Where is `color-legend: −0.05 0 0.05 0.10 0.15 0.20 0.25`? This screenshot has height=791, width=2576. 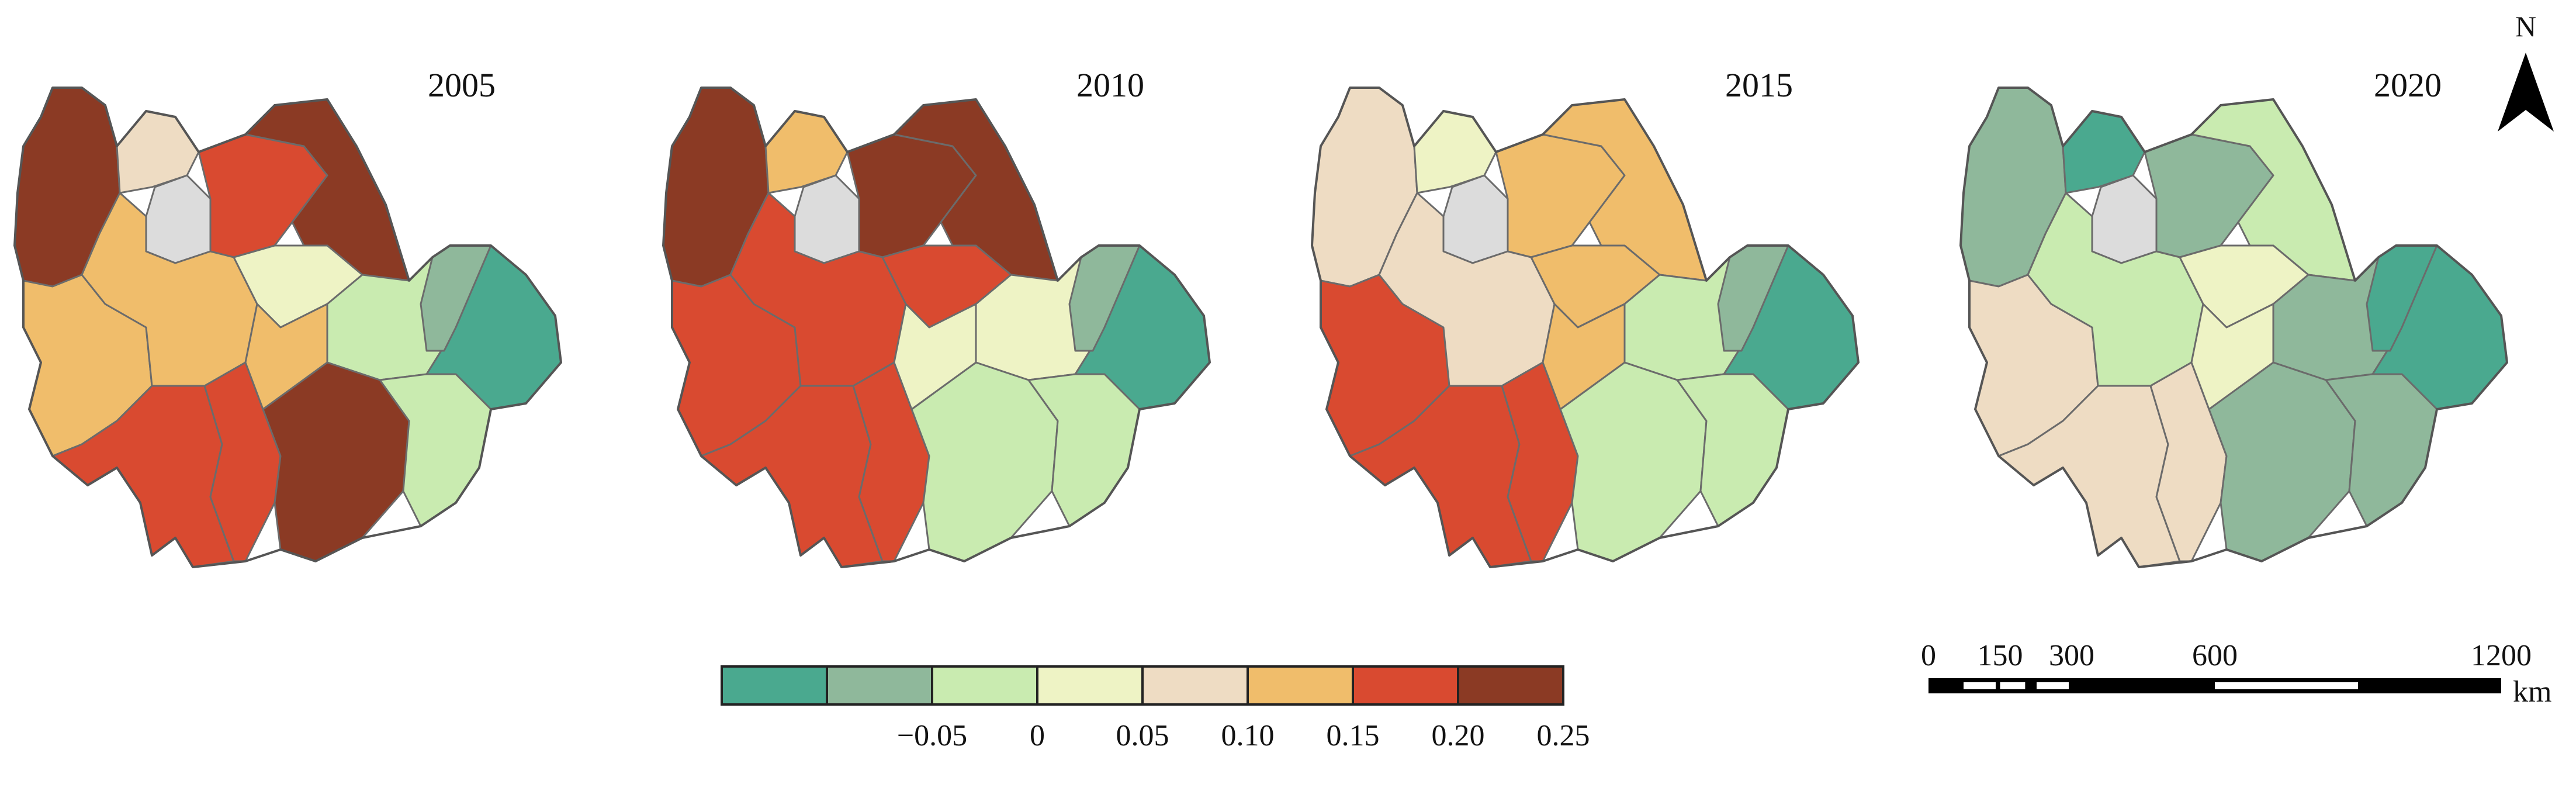 color-legend: −0.05 0 0.05 0.10 0.15 0.20 0.25 is located at coordinates (1155, 708).